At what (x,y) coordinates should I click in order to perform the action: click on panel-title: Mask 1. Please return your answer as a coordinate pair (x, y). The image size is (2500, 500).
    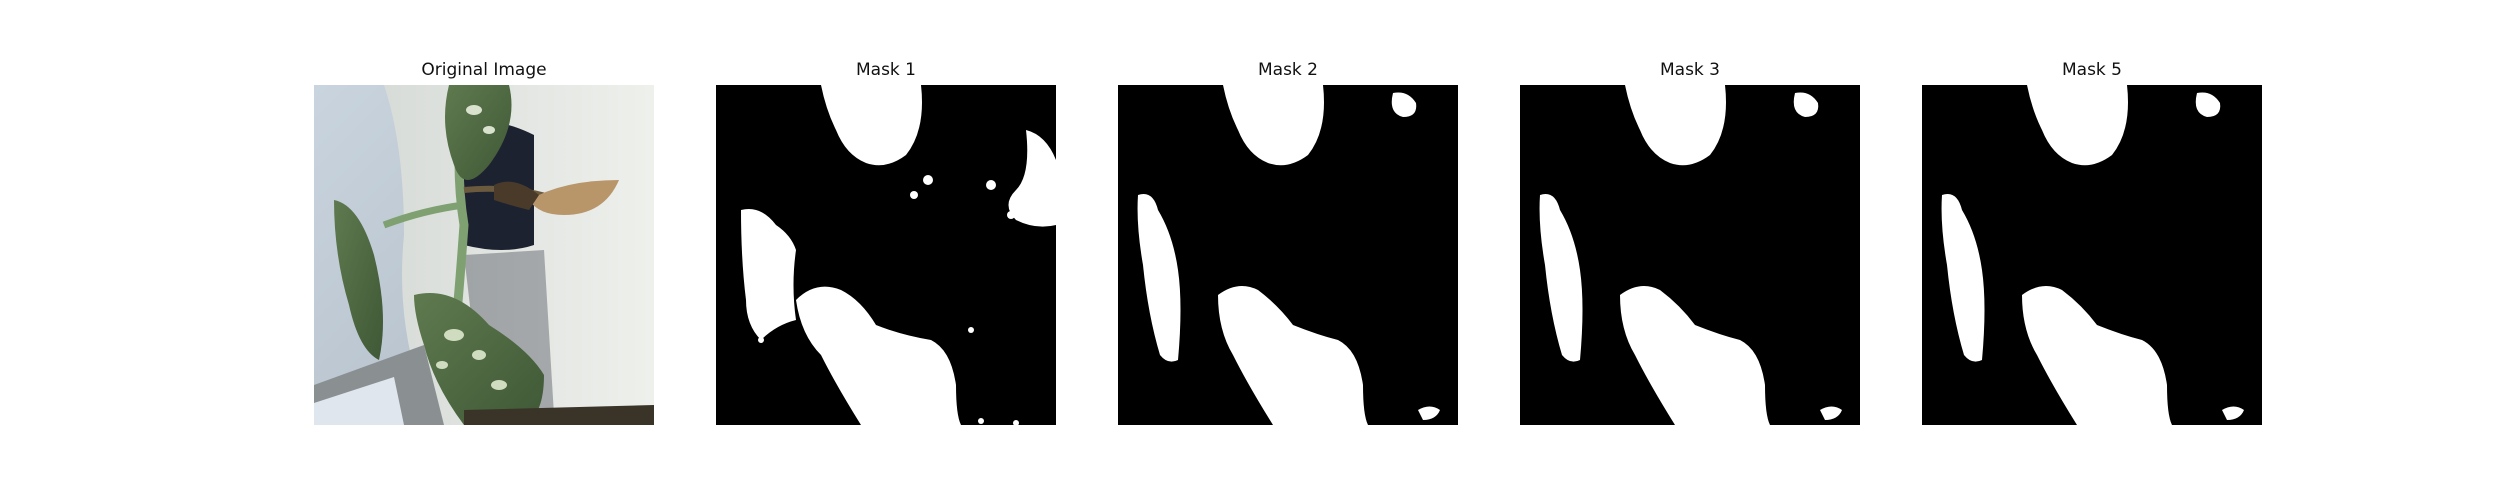
    Looking at the image, I should click on (885, 70).